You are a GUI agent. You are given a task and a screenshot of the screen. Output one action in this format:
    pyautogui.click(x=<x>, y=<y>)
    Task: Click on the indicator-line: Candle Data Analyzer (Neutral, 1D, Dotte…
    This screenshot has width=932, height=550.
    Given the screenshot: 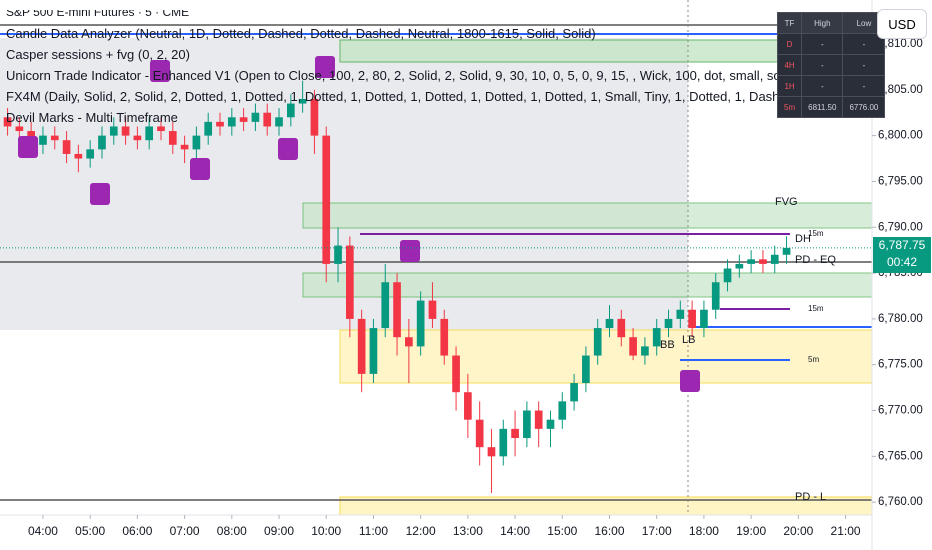 What is the action you would take?
    pyautogui.click(x=301, y=33)
    